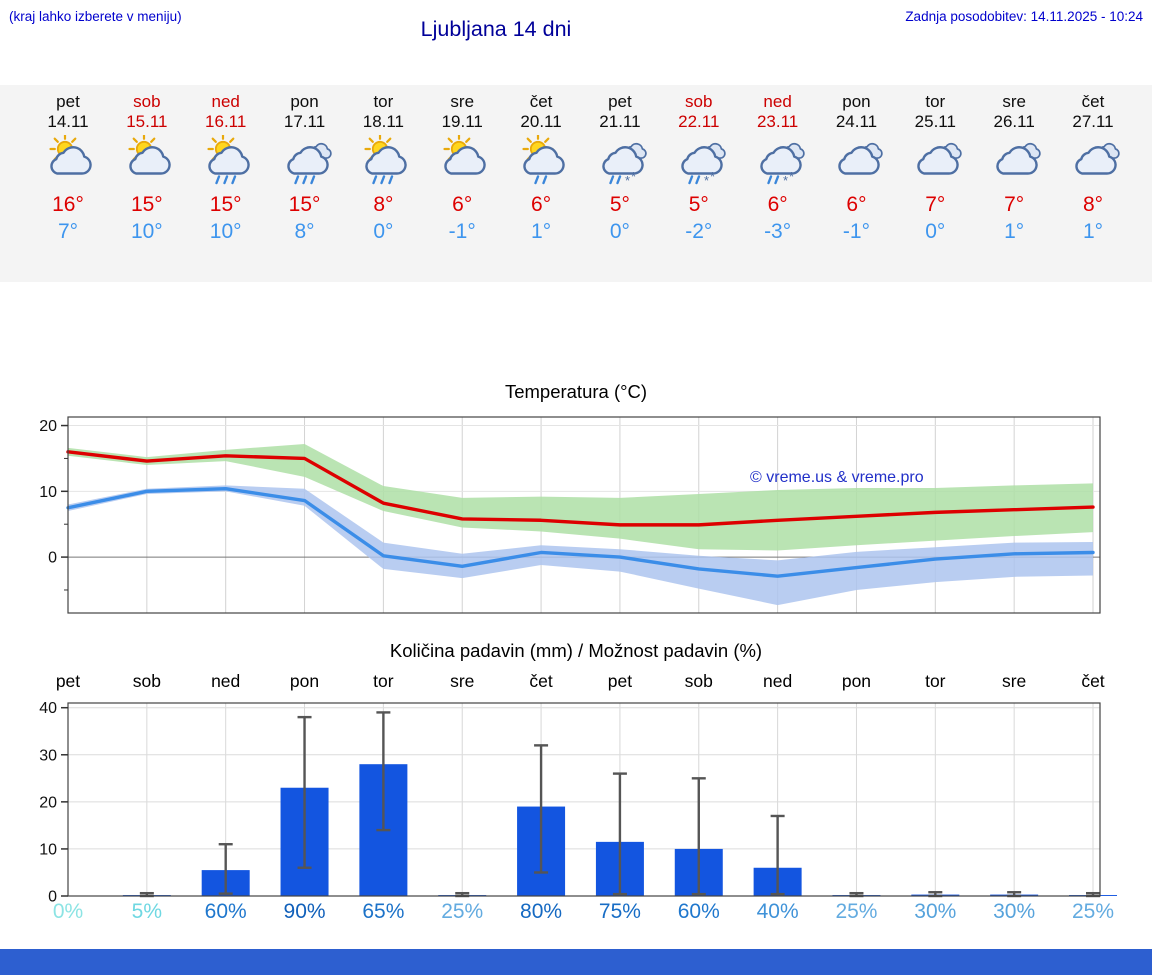  What do you see at coordinates (304, 911) in the screenshot?
I see `precip-probability: 90%` at bounding box center [304, 911].